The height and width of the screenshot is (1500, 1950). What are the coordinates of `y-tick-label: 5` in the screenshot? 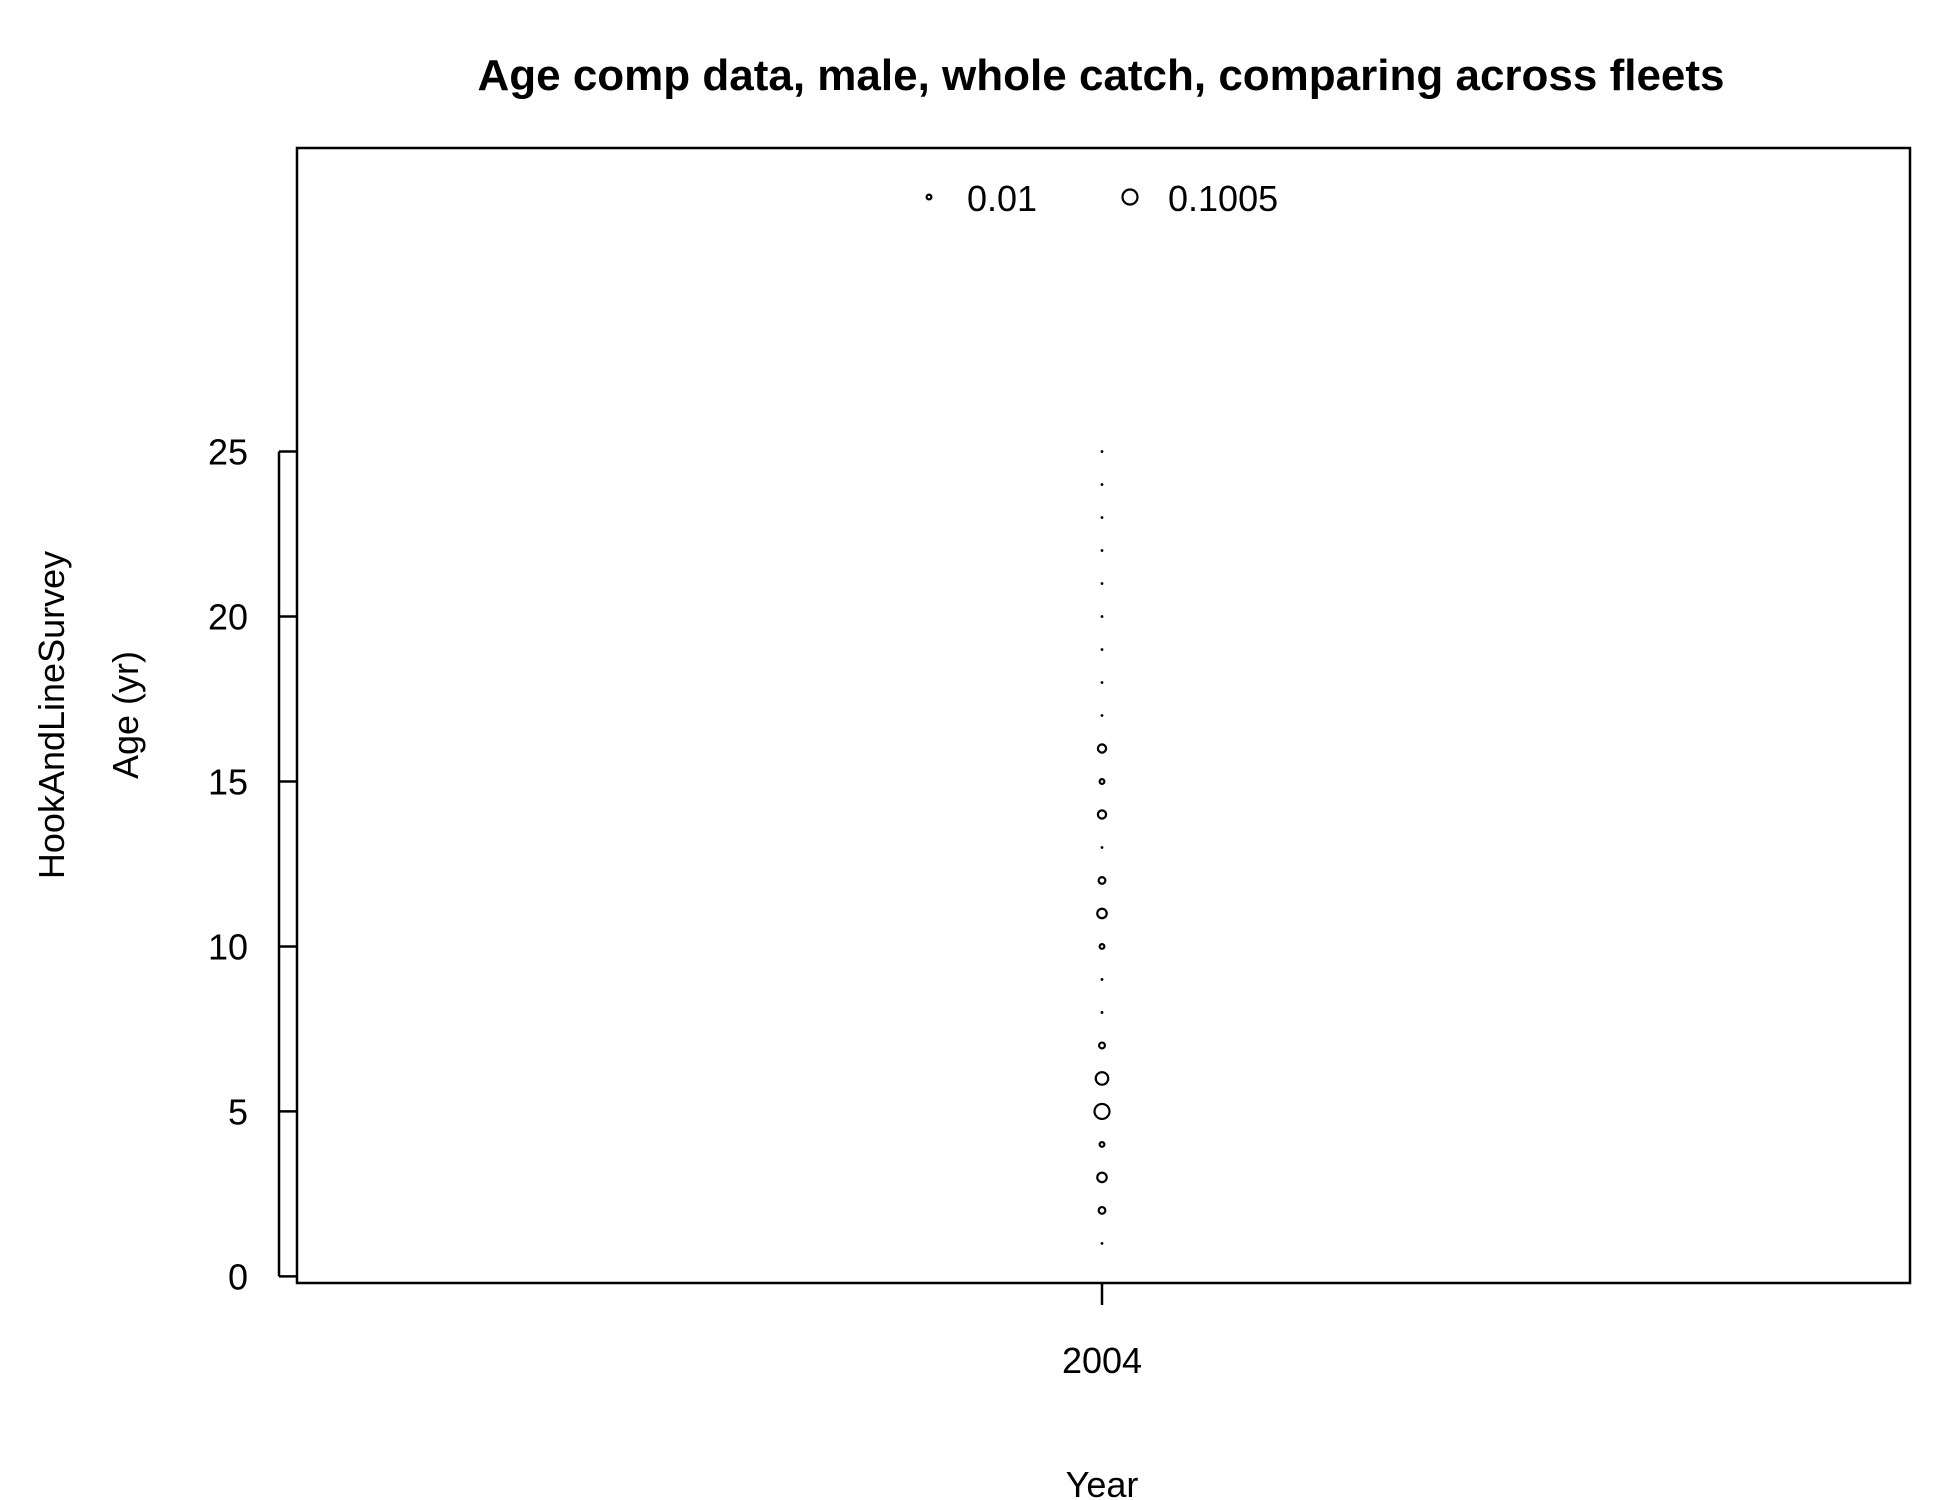 It's located at (238, 1111).